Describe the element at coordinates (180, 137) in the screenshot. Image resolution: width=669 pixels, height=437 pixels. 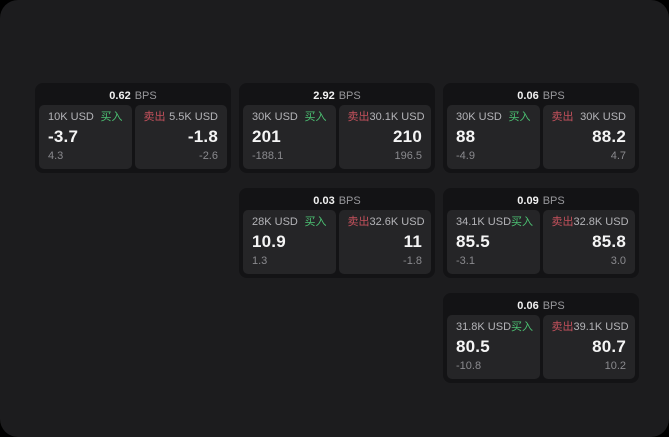
I see `sell-panel: 卖出 5.5K USD -1.8 -2.6` at that location.